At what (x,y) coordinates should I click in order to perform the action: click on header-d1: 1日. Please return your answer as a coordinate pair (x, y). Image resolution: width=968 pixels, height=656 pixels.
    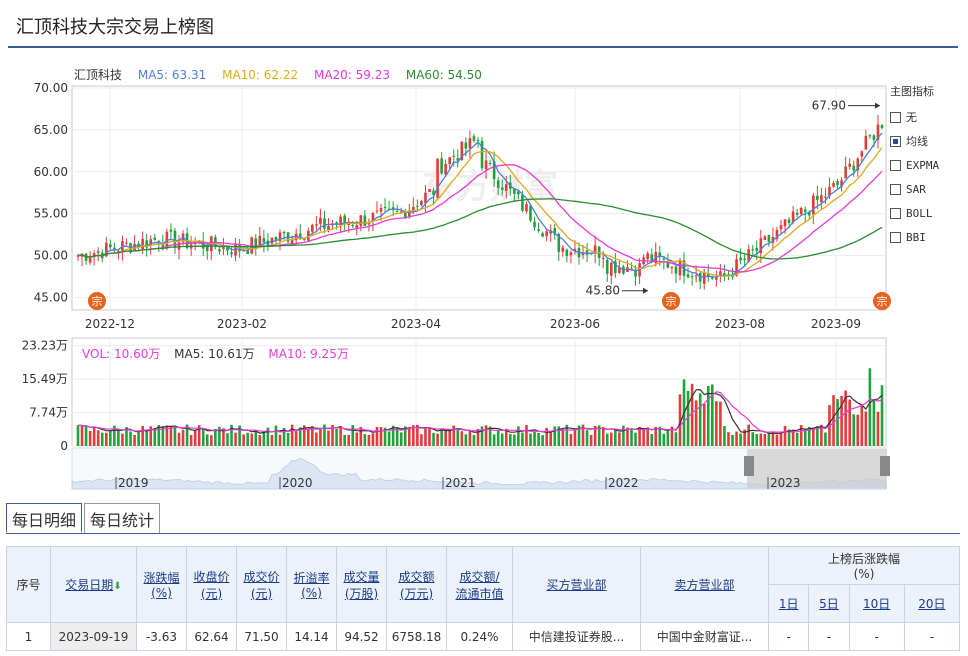
    Looking at the image, I should click on (788, 603).